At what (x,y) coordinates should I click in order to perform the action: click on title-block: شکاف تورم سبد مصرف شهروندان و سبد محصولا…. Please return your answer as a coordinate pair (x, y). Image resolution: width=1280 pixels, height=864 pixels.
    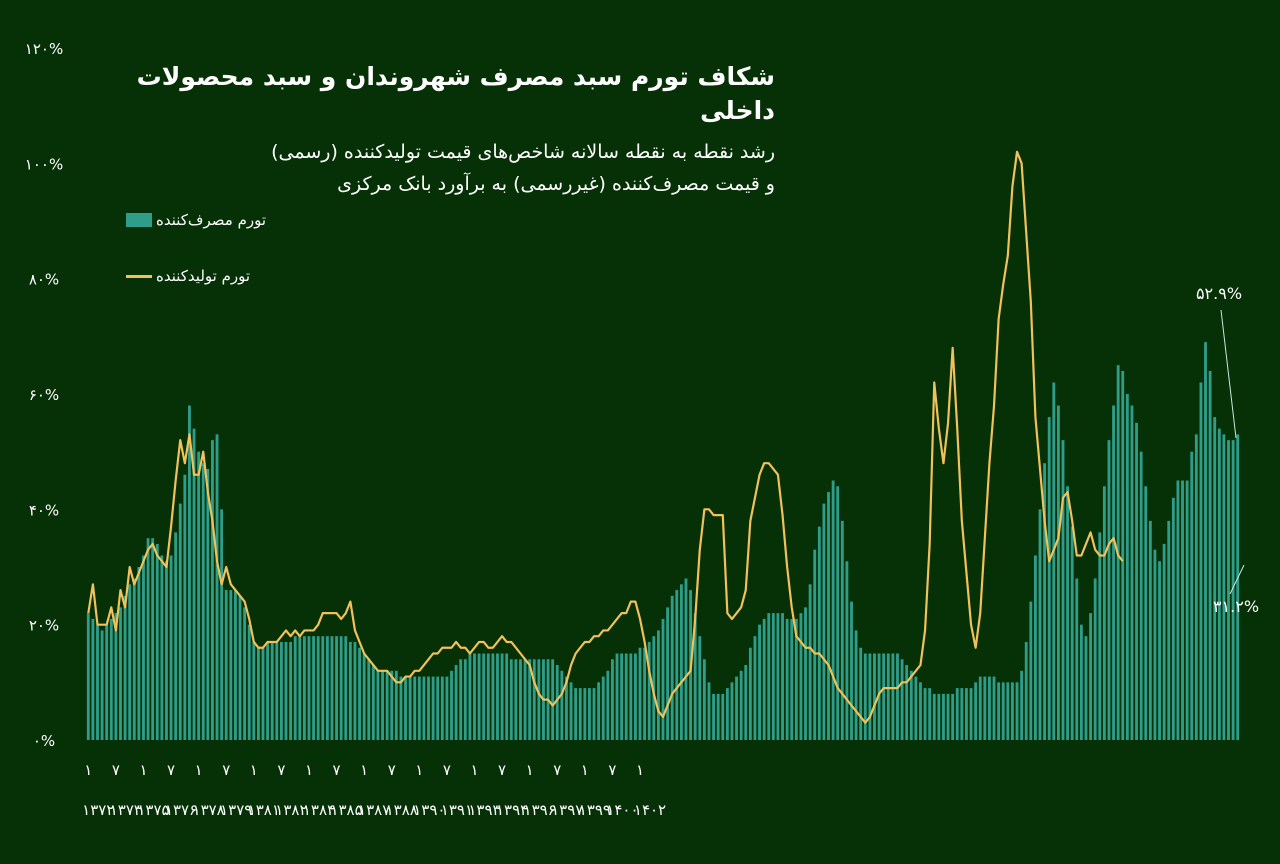
    Looking at the image, I should click on (442, 130).